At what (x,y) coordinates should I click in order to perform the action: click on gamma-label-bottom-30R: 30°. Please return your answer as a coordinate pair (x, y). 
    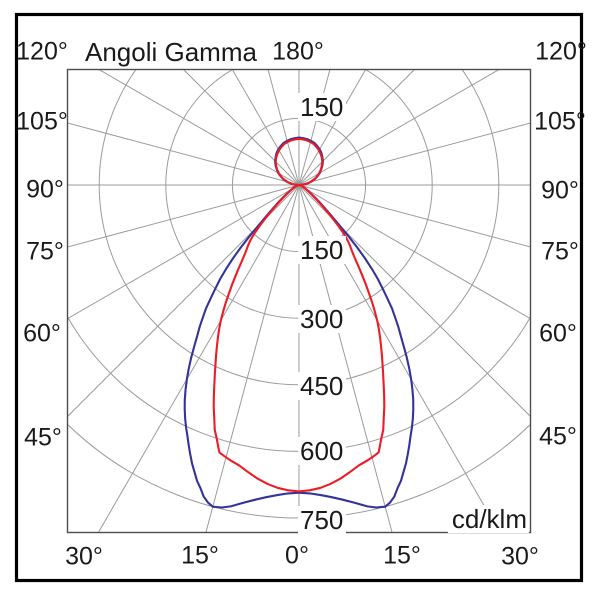
    Looking at the image, I should click on (520, 556).